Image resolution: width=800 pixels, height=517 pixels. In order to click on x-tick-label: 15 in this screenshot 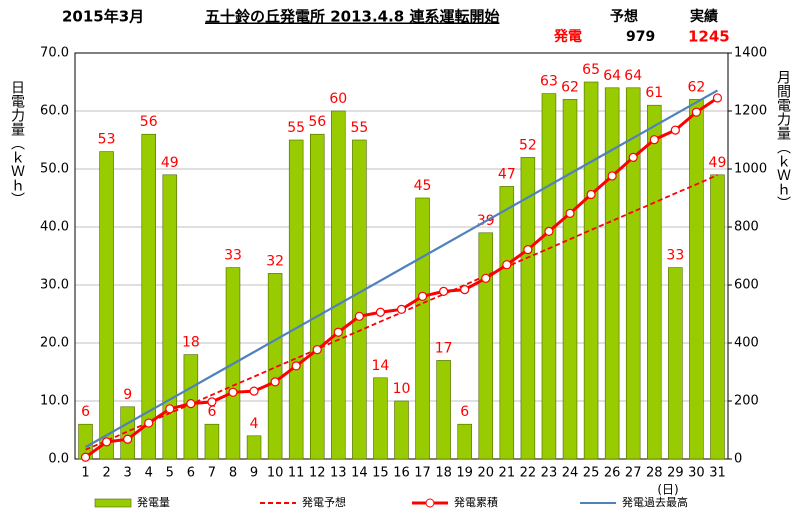, I will do `click(380, 473)`.